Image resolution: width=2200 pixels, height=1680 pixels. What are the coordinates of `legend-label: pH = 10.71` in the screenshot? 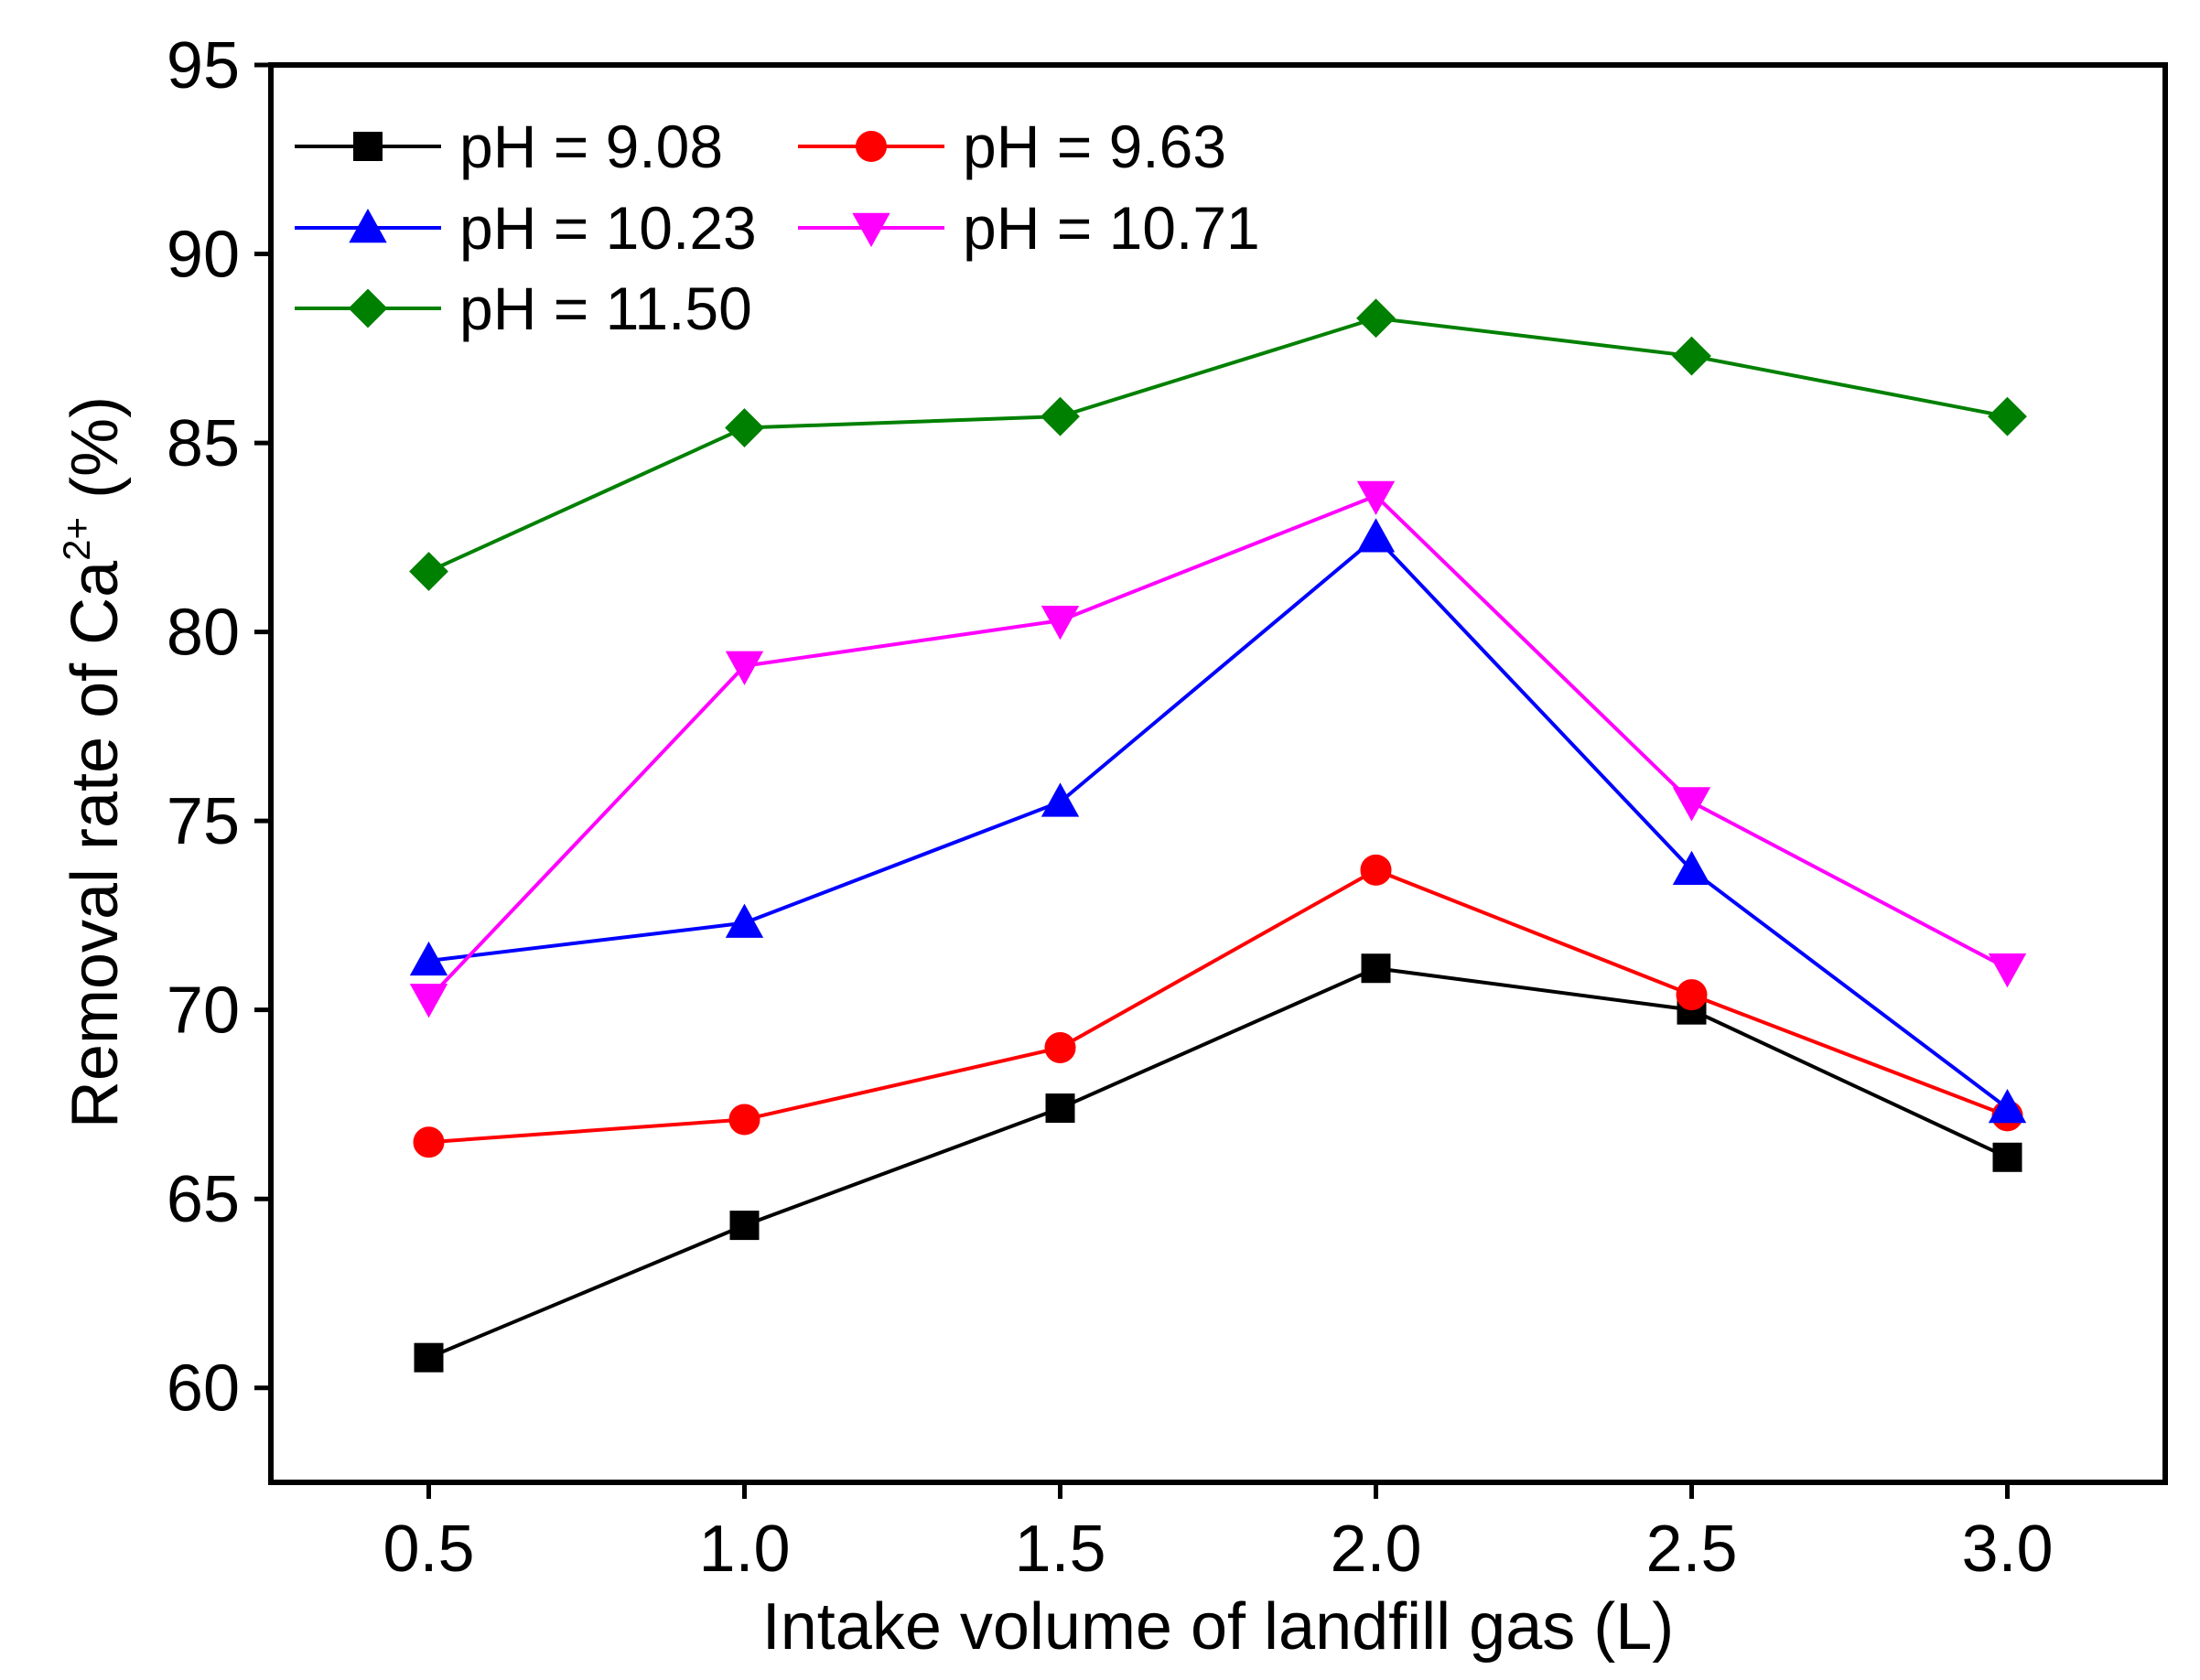 It's located at (1111, 228).